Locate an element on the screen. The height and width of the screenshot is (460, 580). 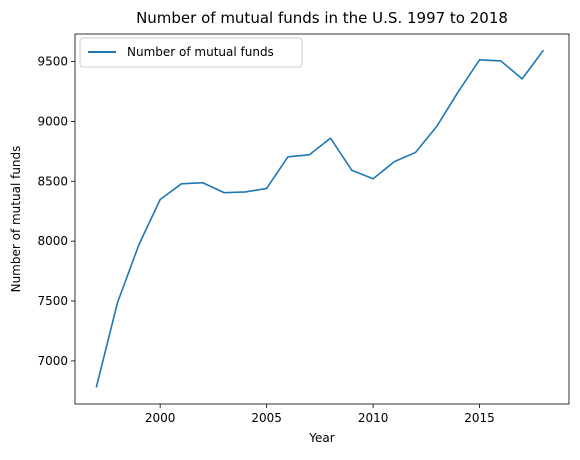
y-tick-label: 8000 is located at coordinates (52, 241).